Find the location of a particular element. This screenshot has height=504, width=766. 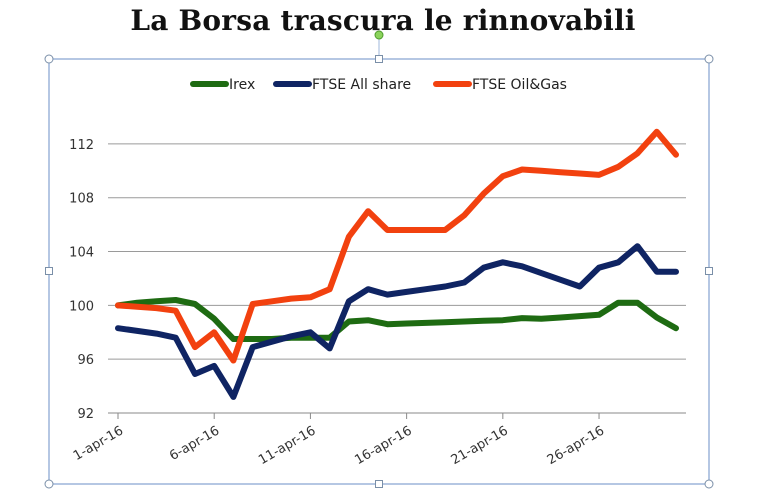

legend-item: FTSE Oil&Gas is located at coordinates (500, 85).